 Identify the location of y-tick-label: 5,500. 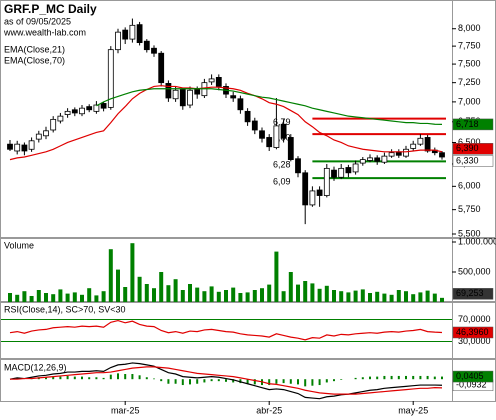
(469, 233).